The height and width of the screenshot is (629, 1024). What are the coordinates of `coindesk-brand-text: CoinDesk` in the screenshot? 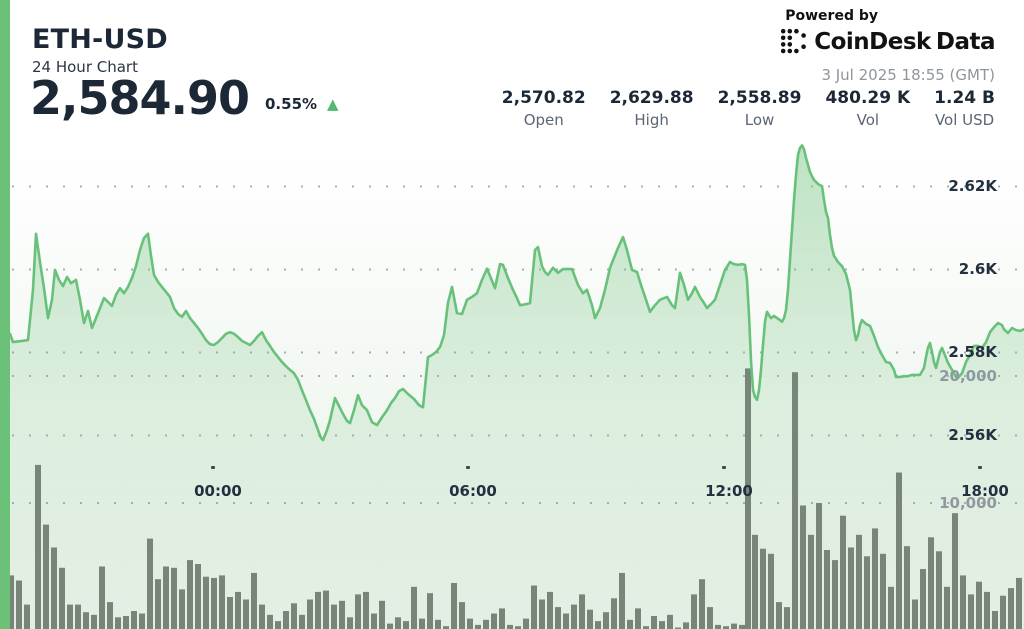 It's located at (872, 42).